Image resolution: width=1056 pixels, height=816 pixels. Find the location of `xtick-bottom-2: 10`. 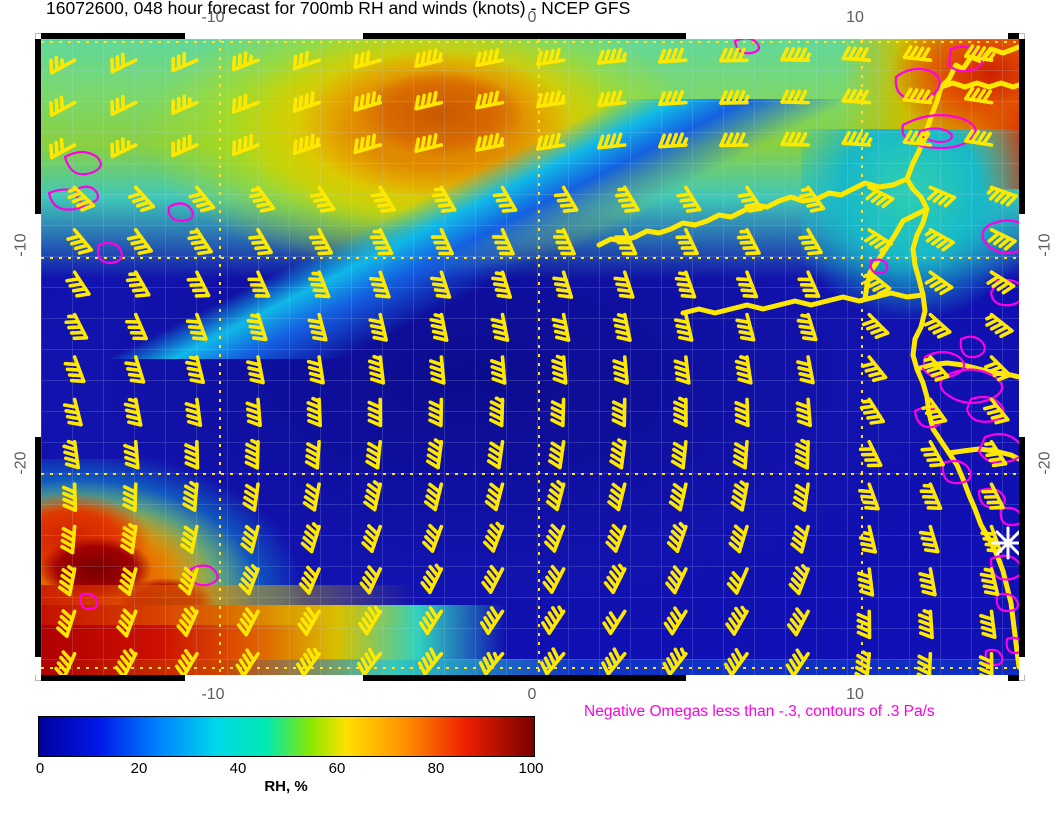

xtick-bottom-2: 10 is located at coordinates (855, 694).